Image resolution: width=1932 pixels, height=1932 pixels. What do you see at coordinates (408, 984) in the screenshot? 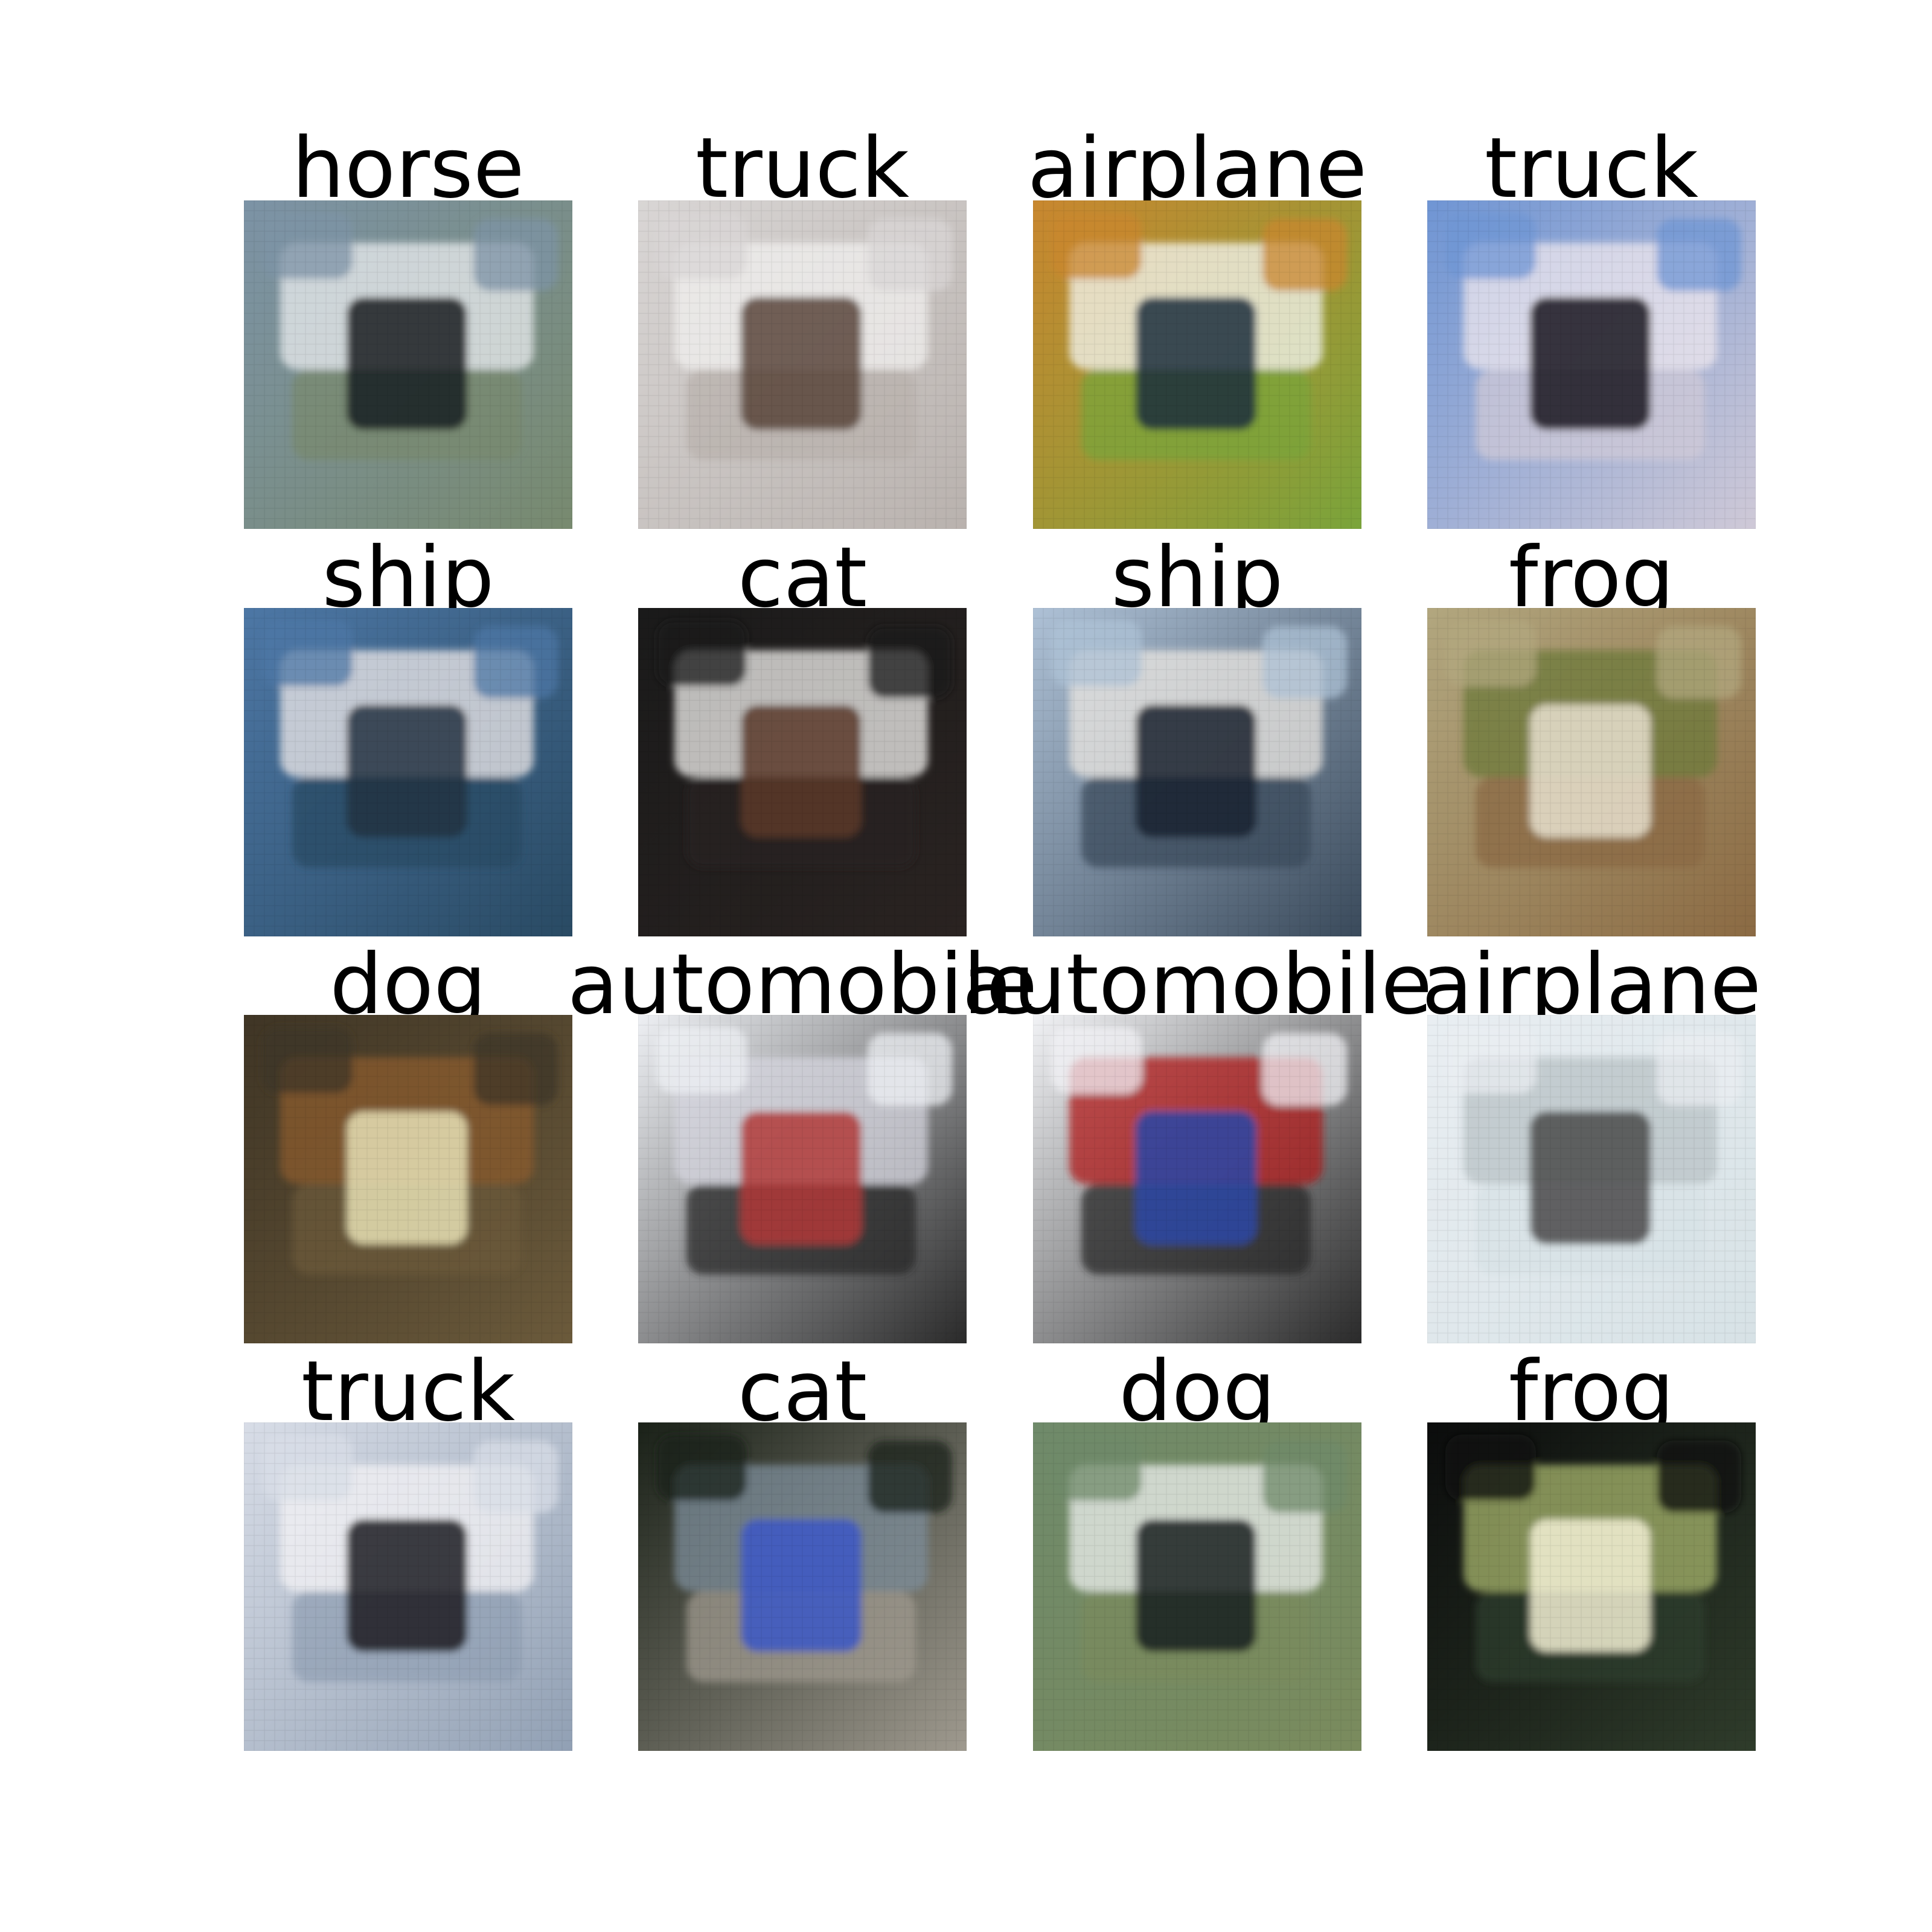
I see `panel-label: dog` at bounding box center [408, 984].